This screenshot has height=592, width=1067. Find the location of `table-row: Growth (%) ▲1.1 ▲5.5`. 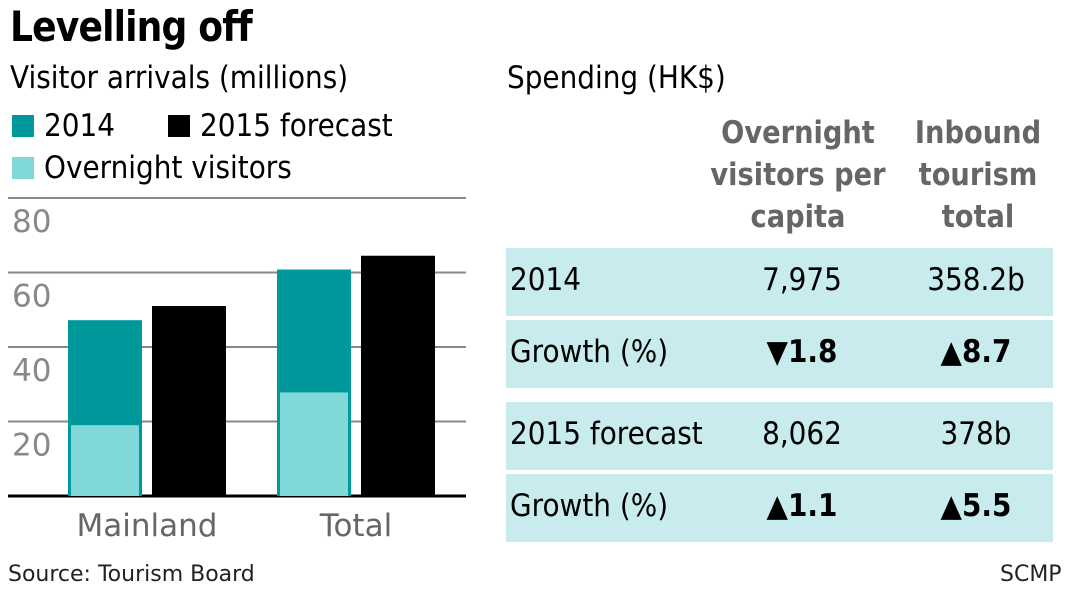

table-row: Growth (%) ▲1.1 ▲5.5 is located at coordinates (779, 508).